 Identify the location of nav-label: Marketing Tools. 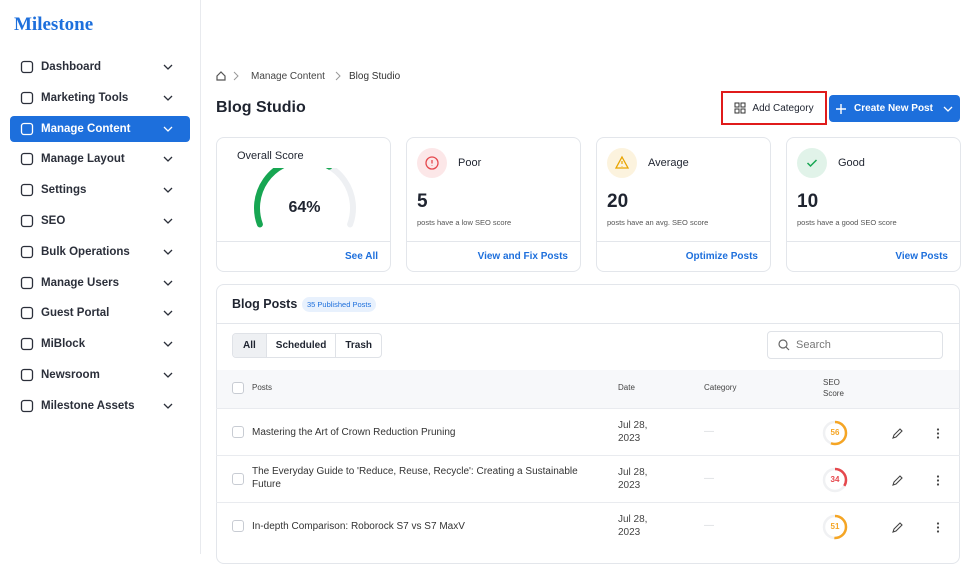
(85, 97).